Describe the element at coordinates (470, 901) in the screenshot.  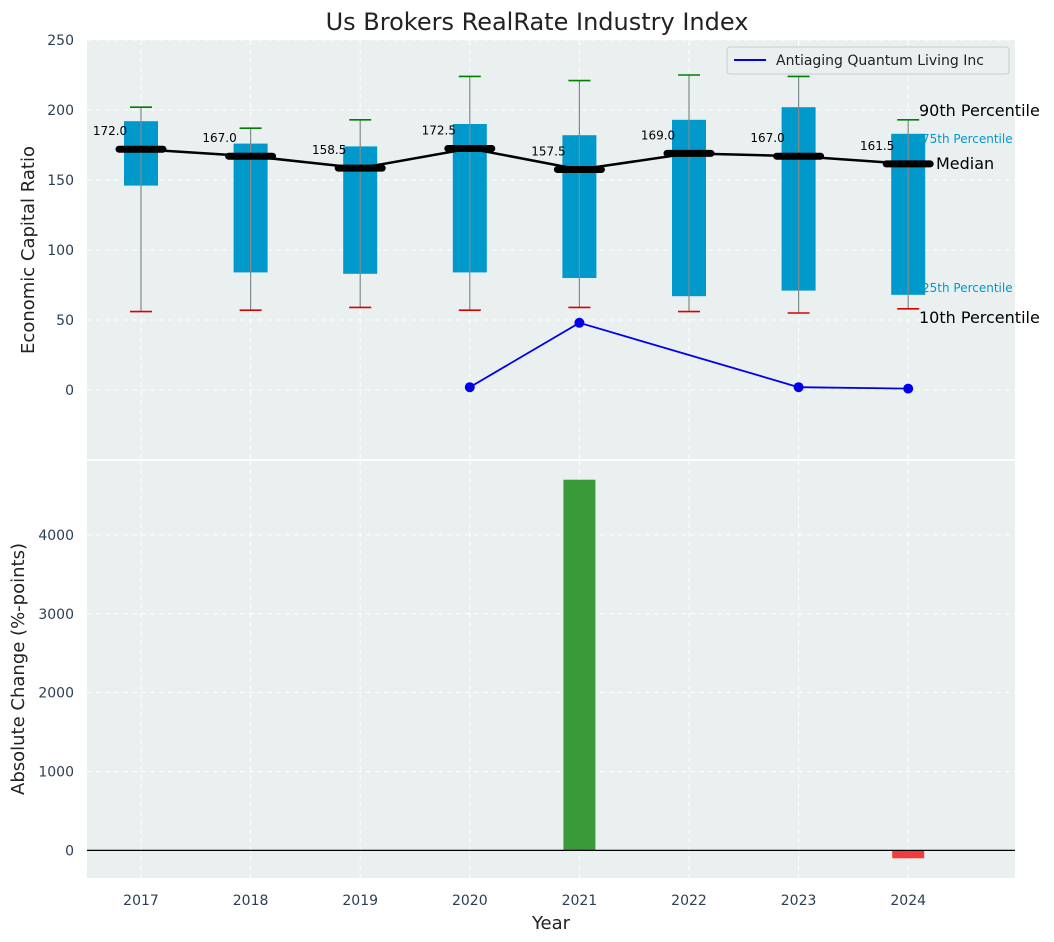
I see `x-tick-label-2020: 2020` at that location.